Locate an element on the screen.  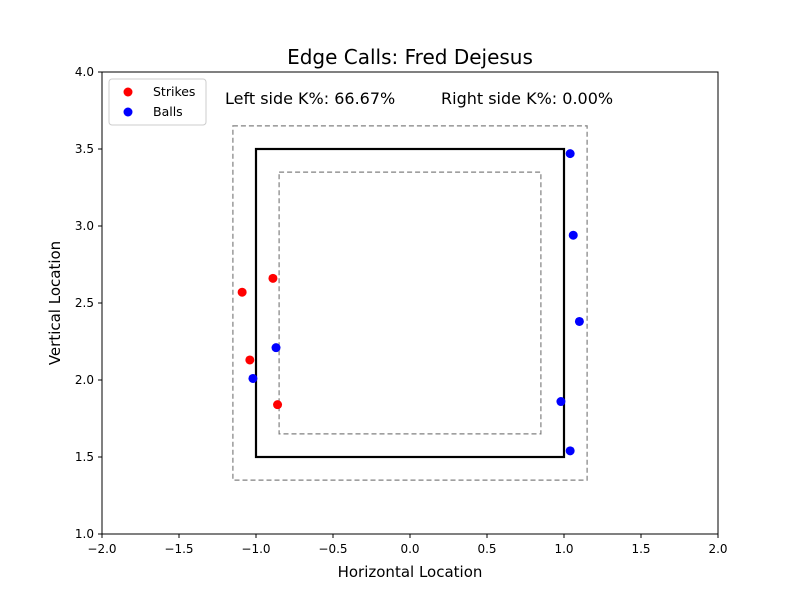
y-axis-label: Vertical Location is located at coordinates (55, 303).